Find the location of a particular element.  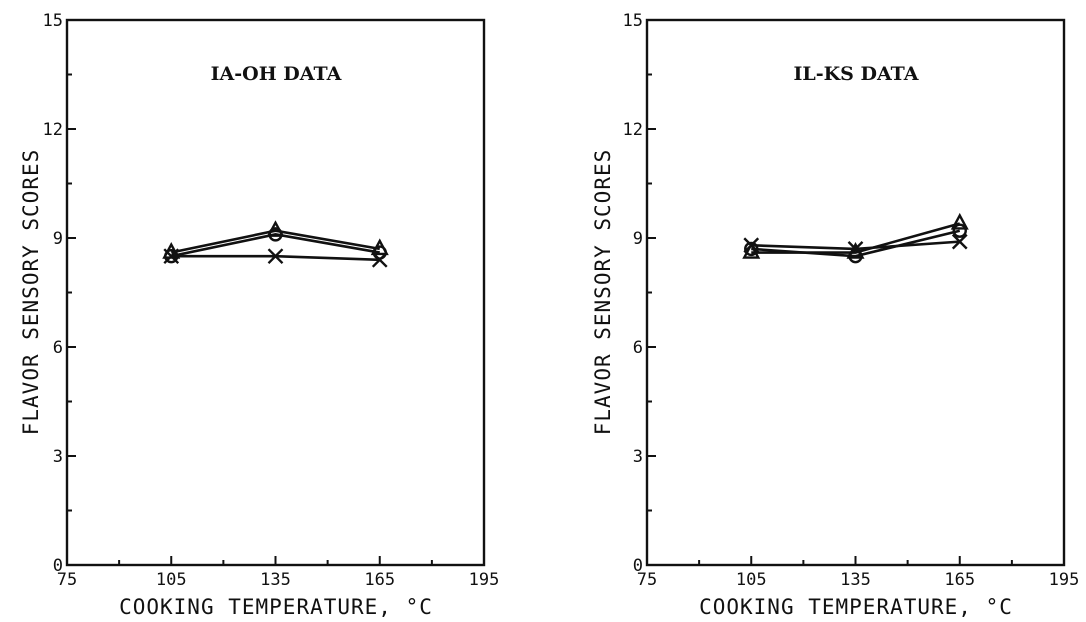

chart-title: IL-KS DATA is located at coordinates (855, 74).